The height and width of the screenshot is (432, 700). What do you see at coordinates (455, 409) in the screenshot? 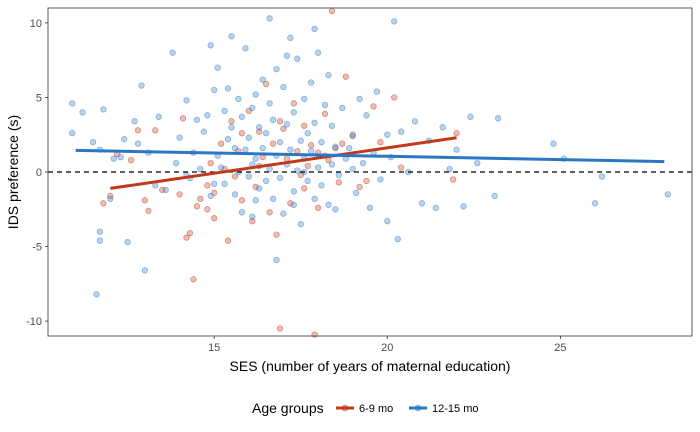
I see `legend-label-12-15-mo: 12-15 mo` at bounding box center [455, 409].